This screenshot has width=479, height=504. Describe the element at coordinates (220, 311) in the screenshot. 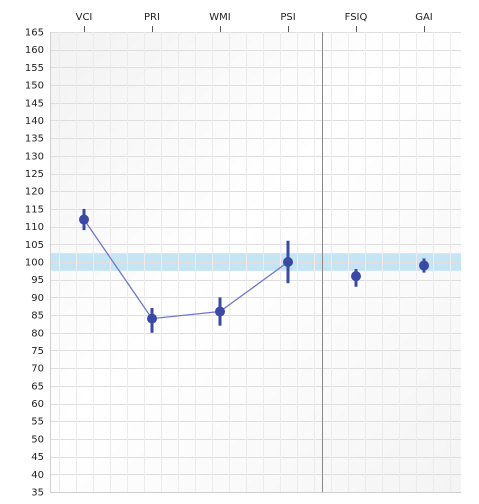

I see `data-point-wmi` at that location.